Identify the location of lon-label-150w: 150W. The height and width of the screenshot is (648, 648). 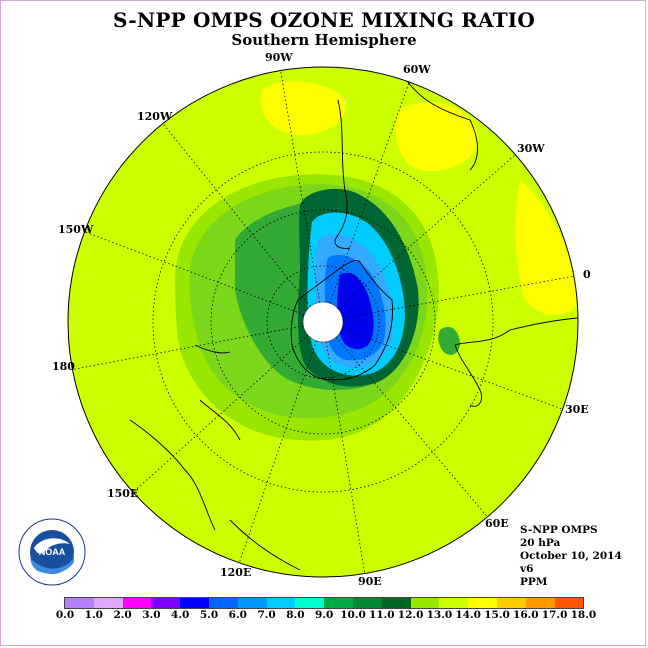
(76, 229).